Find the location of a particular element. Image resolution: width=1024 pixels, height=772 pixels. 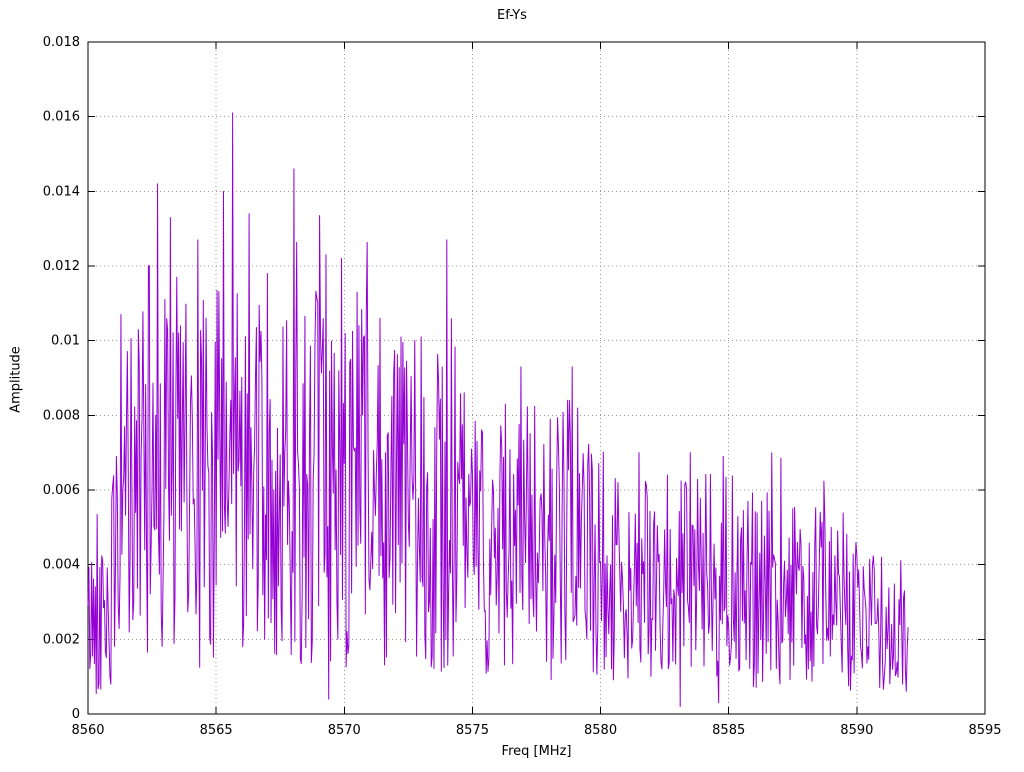

y-tick-label: 0.014 is located at coordinates (61, 191).